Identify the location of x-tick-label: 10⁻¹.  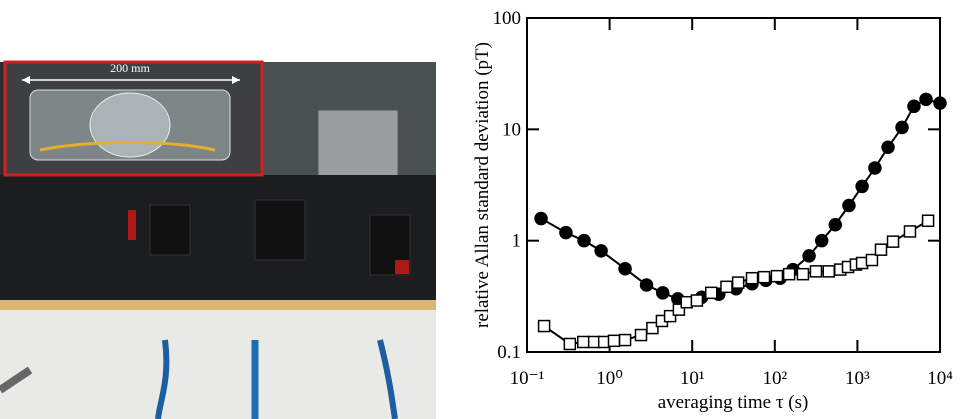
(527, 378).